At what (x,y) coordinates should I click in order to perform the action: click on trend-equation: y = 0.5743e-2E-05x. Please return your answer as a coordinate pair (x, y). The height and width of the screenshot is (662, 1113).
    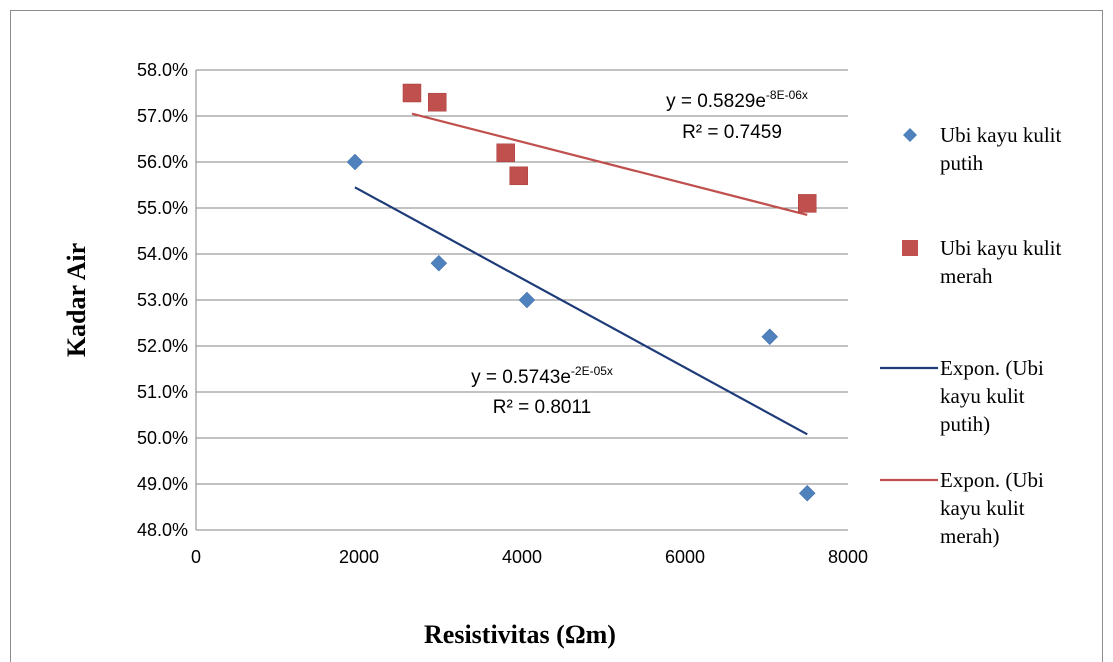
    Looking at the image, I should click on (542, 376).